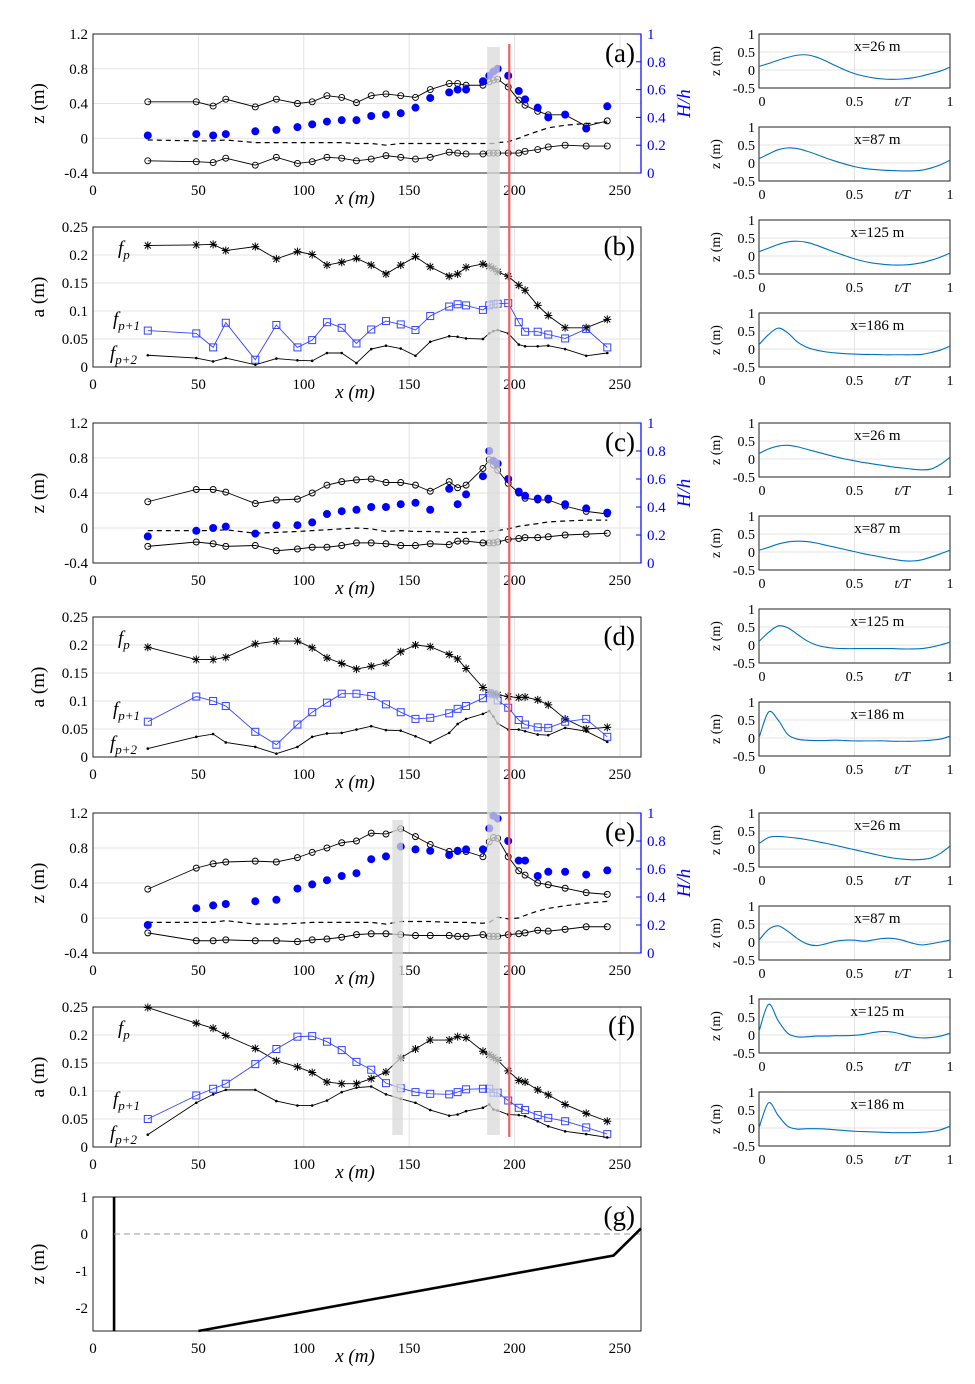 This screenshot has width=975, height=1384. I want to click on x-tick-label: 100, so click(304, 191).